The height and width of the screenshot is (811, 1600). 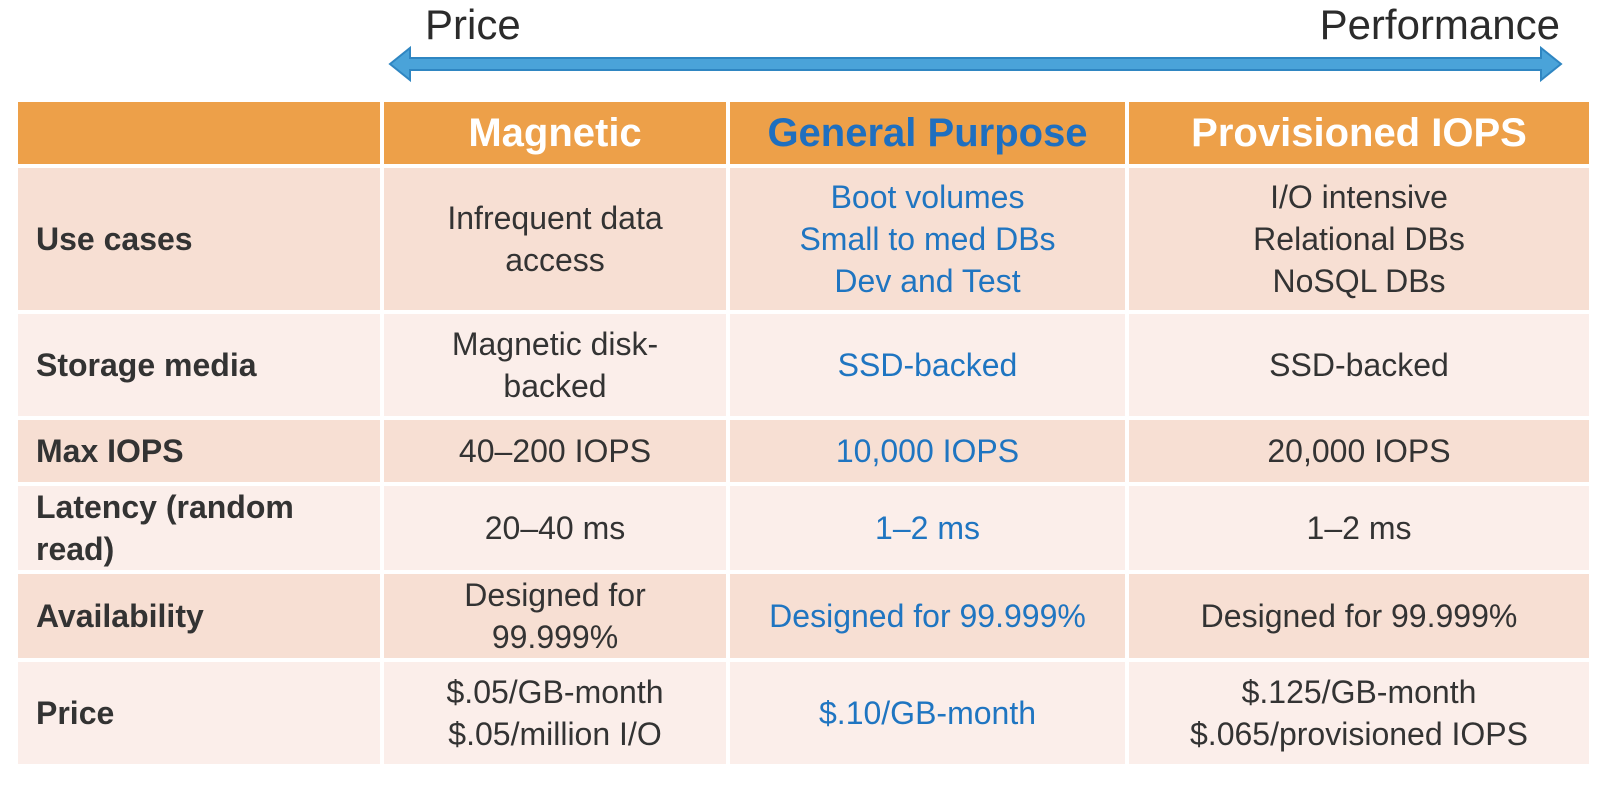 I want to click on cell-general-purpose: $.10/GB-month, so click(x=927, y=713).